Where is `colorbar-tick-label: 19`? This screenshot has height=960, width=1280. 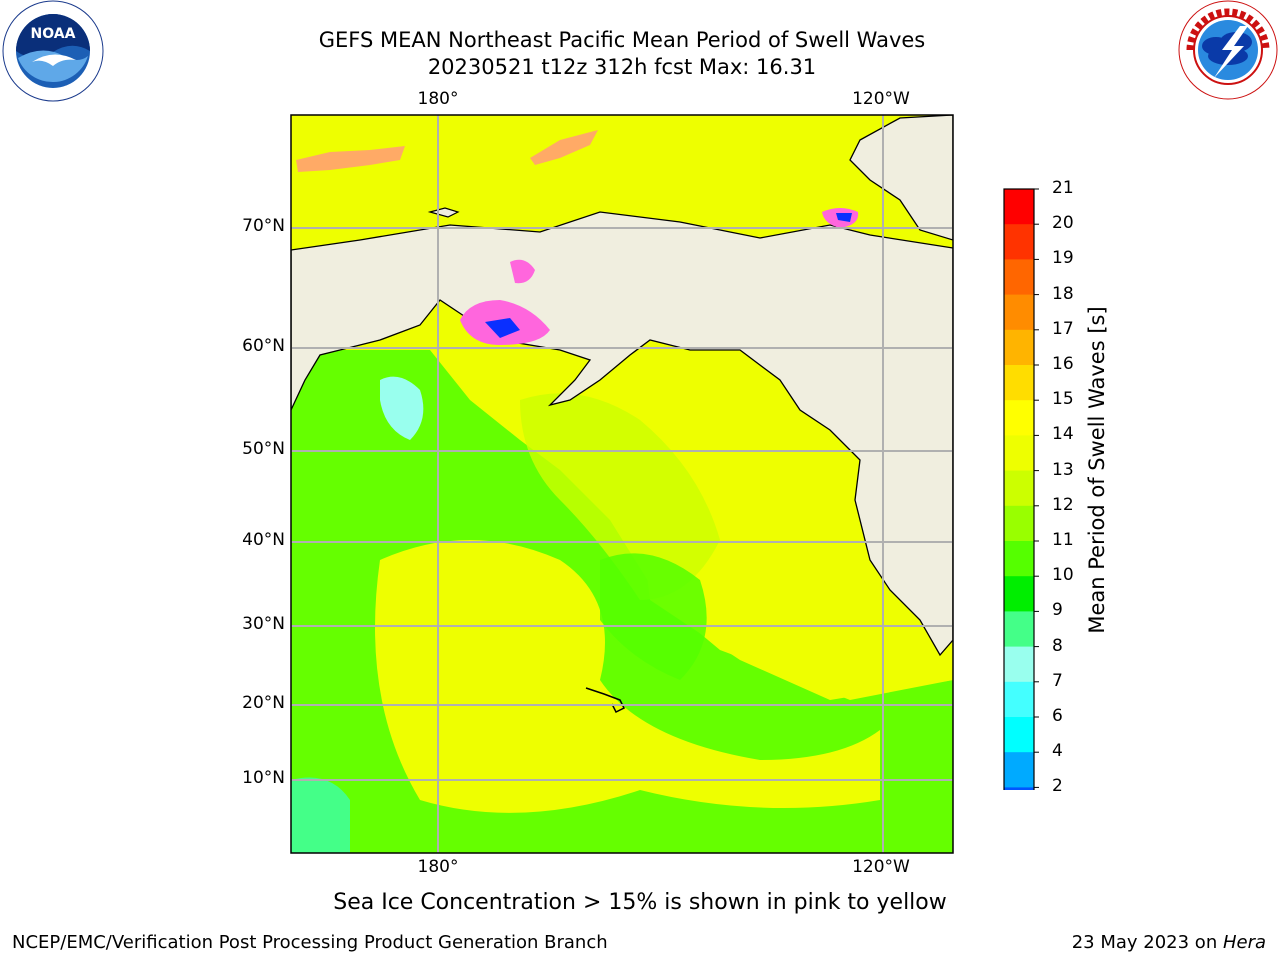 colorbar-tick-label: 19 is located at coordinates (1063, 258).